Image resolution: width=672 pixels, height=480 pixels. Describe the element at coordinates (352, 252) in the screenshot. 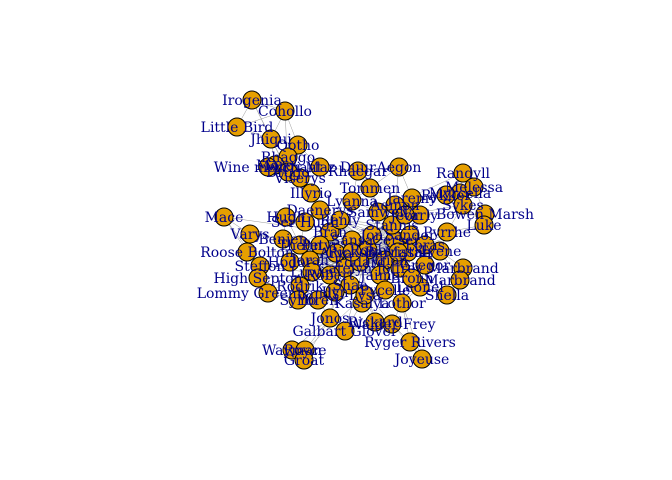

I see `graph-node-rickon` at that location.